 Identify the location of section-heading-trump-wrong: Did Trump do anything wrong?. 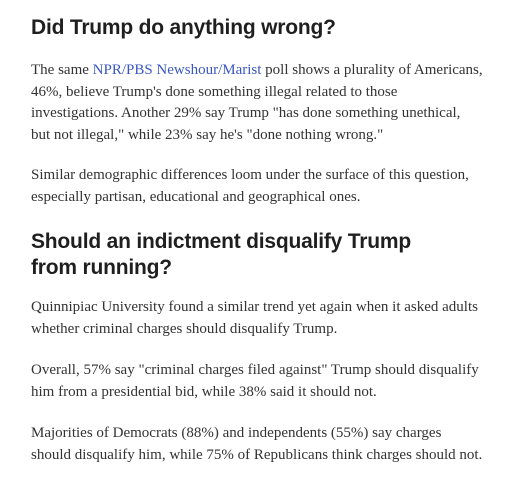
(183, 27).